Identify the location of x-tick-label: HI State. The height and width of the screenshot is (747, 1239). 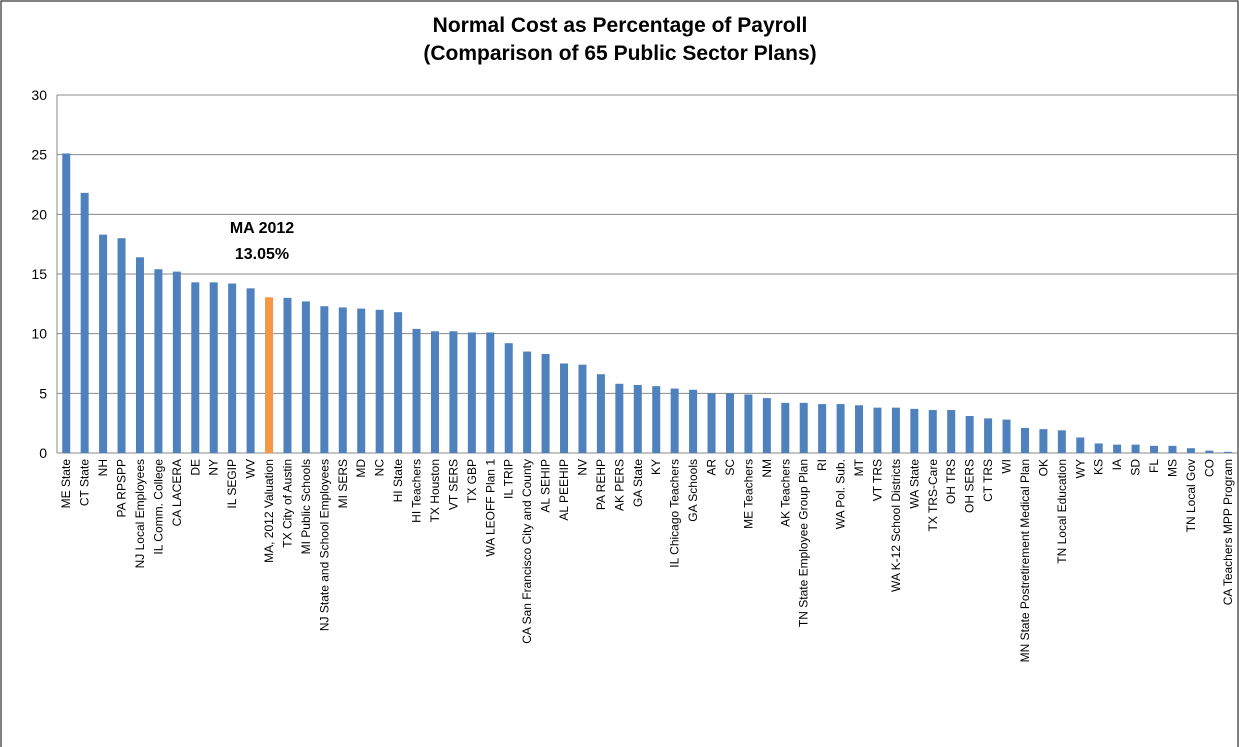
(398, 481).